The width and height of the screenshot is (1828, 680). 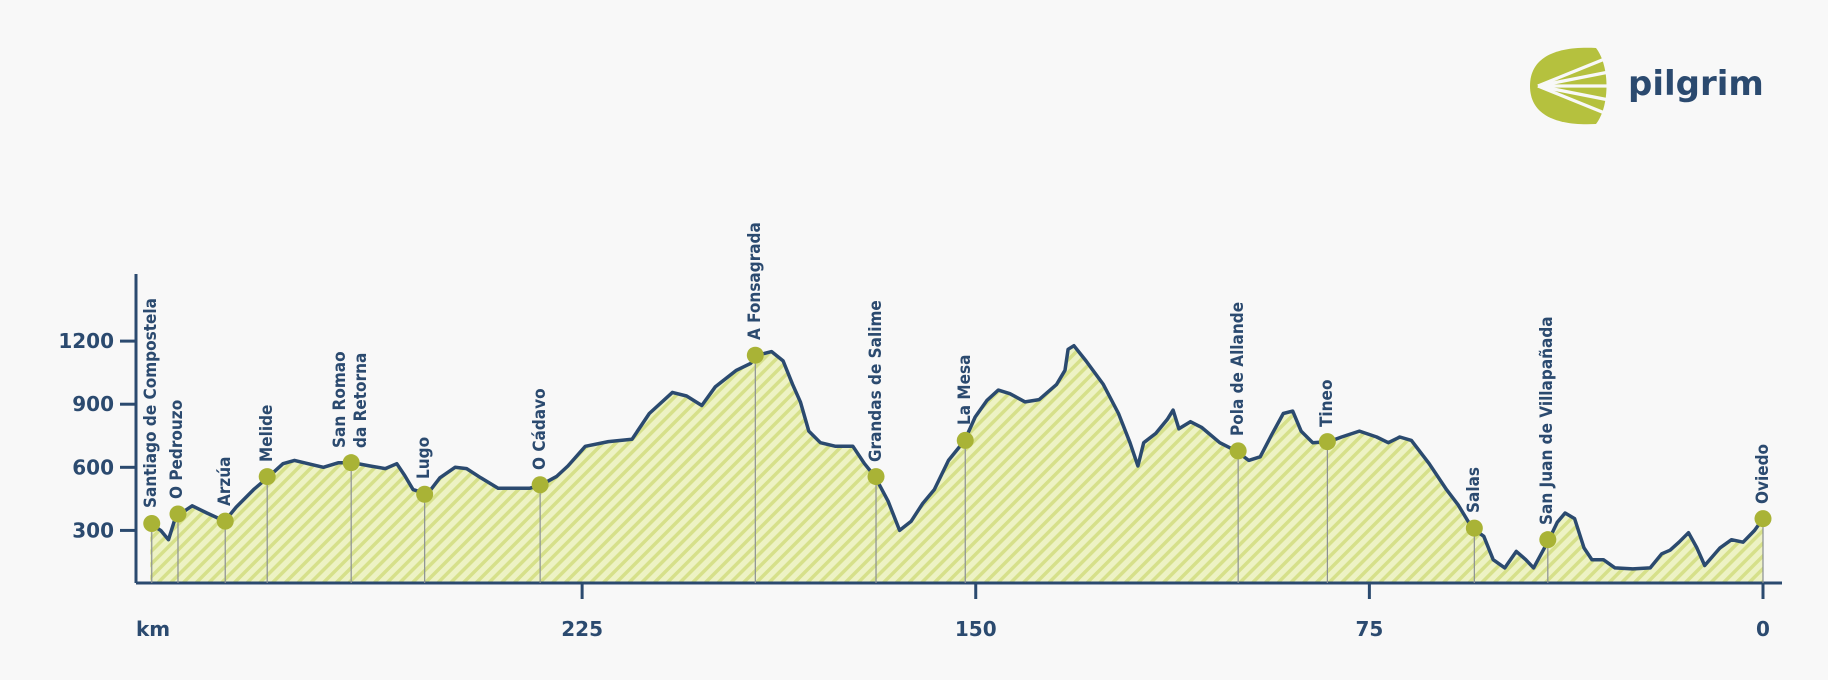 I want to click on logo-text: pilgrim, so click(x=1696, y=84).